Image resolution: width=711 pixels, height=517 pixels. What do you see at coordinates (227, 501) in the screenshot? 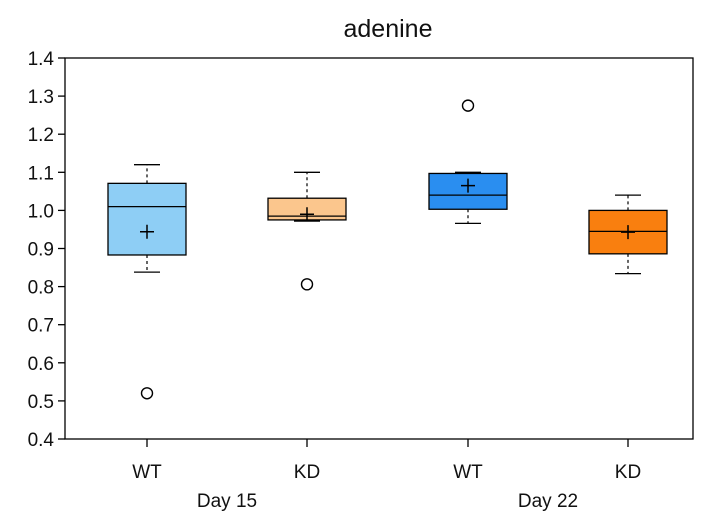
I see `group-label: Day 15` at bounding box center [227, 501].